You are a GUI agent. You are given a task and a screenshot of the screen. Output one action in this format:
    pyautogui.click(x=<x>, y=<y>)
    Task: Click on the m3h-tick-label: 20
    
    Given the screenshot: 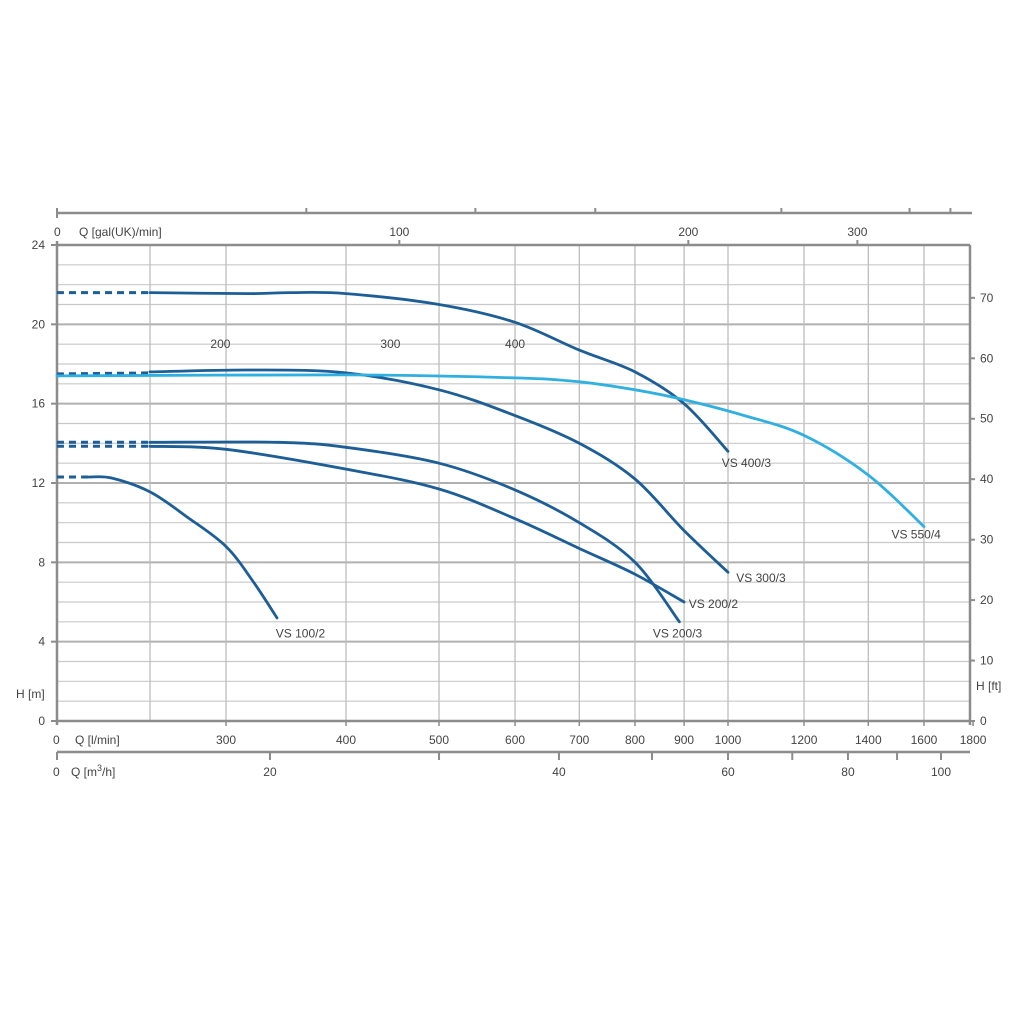 What is the action you would take?
    pyautogui.click(x=270, y=772)
    